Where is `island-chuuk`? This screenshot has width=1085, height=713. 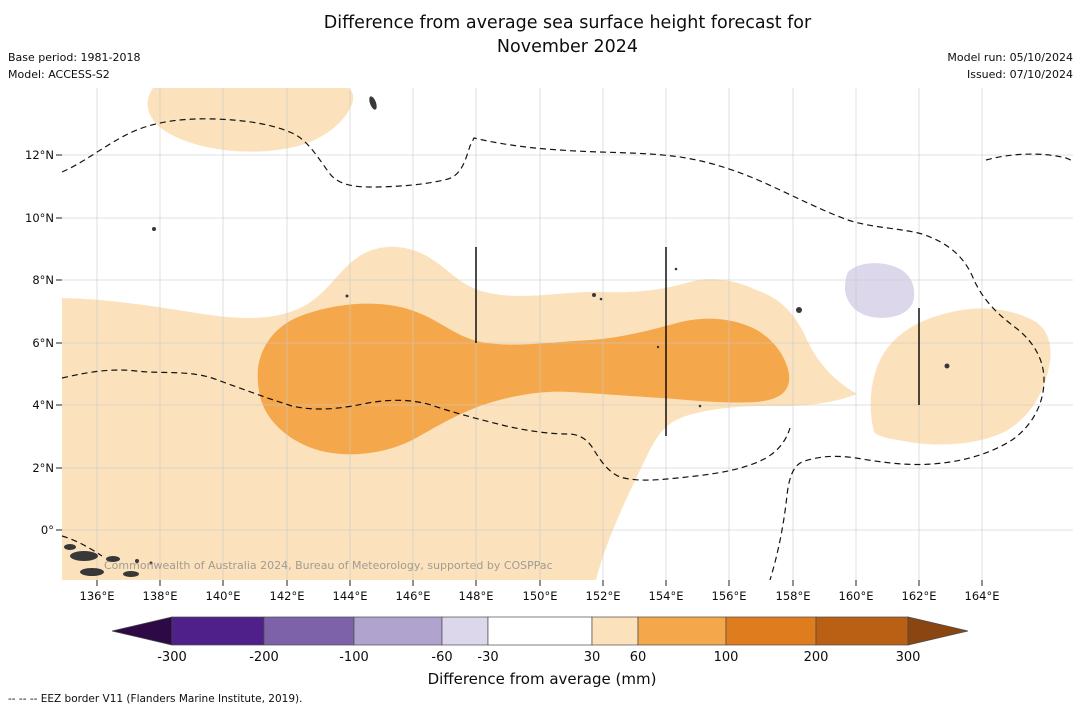 island-chuuk is located at coordinates (594, 295).